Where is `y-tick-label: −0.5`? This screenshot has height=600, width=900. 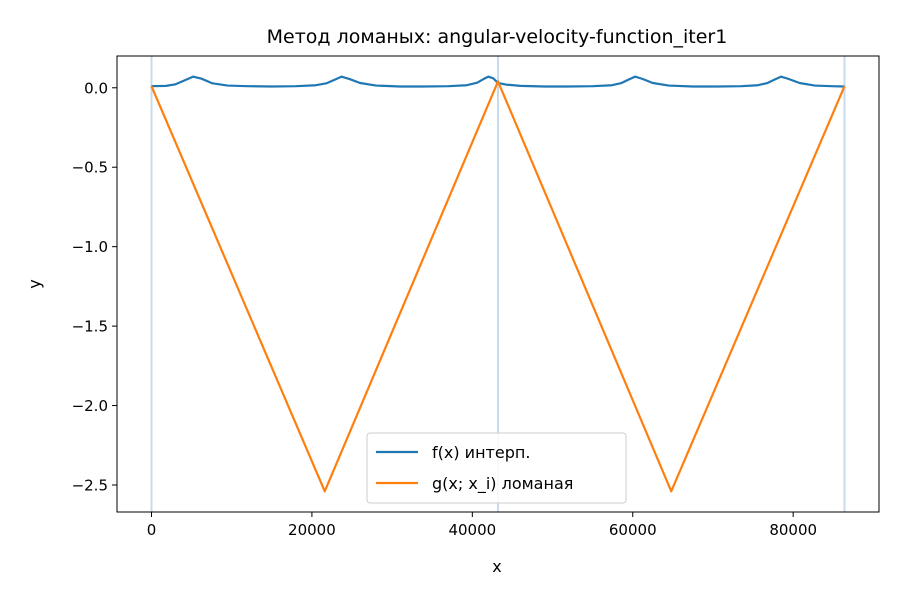 y-tick-label: −0.5 is located at coordinates (90, 168).